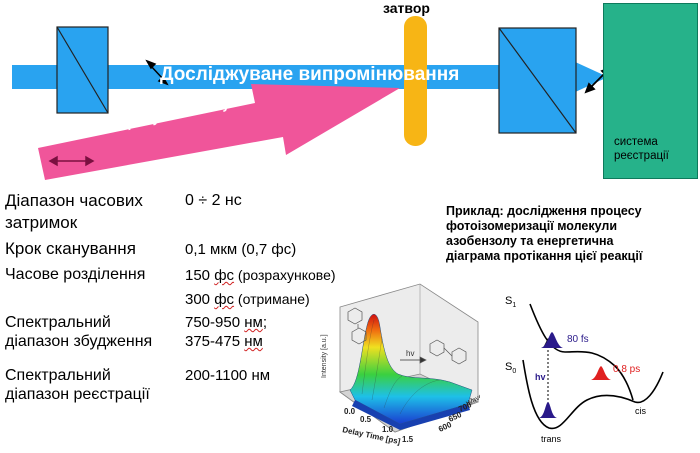  I want to click on trans-wavepacket-icon, so click(548, 410).